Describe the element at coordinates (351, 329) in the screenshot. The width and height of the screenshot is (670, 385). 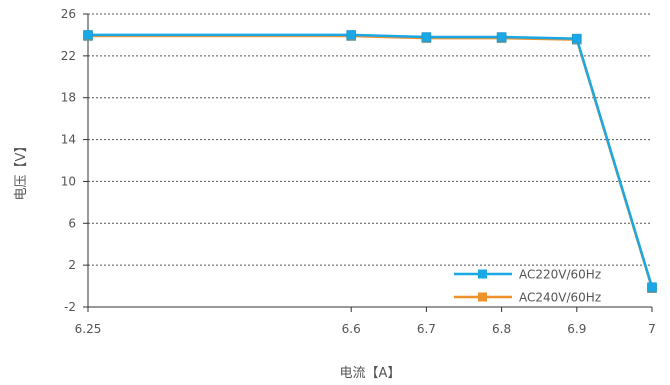
I see `x-tick-label: 6.6` at that location.